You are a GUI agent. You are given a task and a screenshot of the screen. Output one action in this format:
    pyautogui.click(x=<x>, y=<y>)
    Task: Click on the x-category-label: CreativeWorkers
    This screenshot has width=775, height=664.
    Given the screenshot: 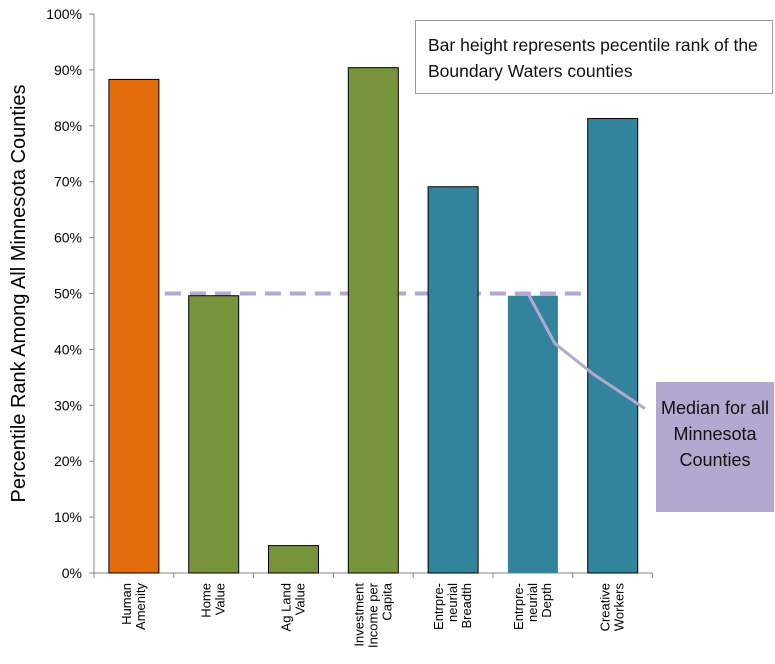 What is the action you would take?
    pyautogui.click(x=612, y=607)
    